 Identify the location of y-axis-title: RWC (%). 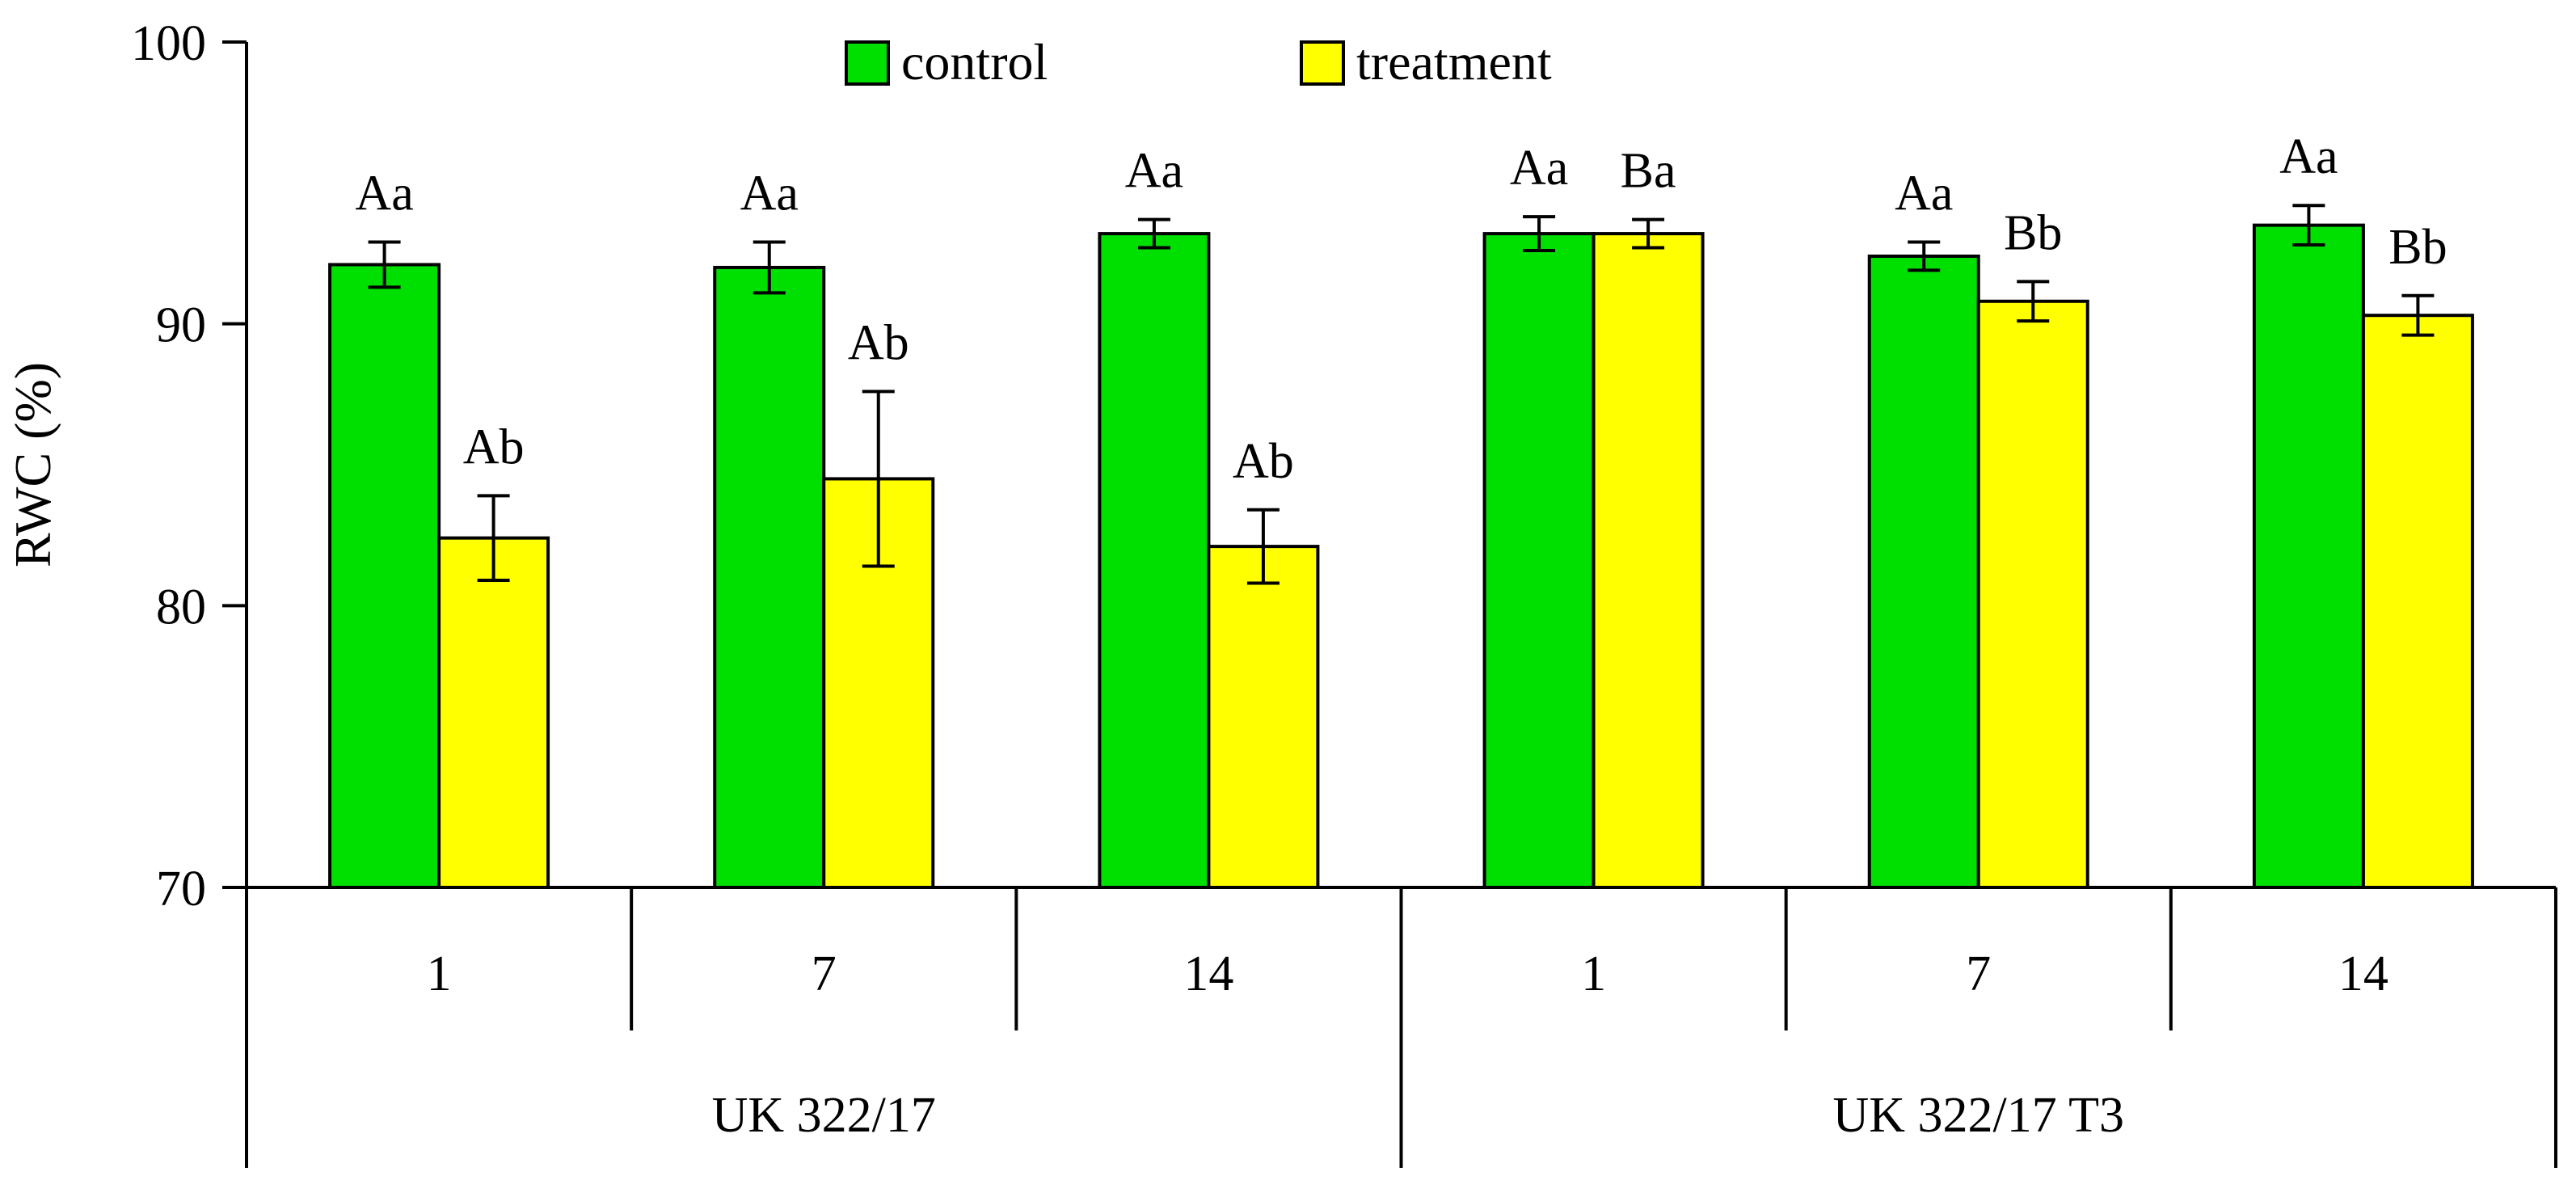
(32, 464).